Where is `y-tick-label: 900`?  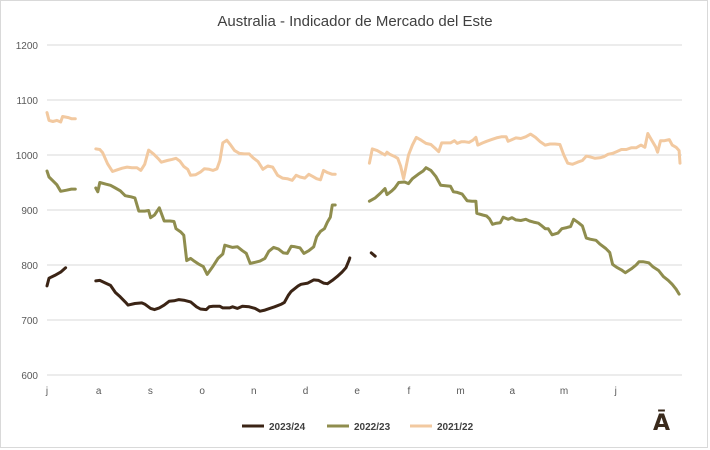
y-tick-label: 900 is located at coordinates (29, 211).